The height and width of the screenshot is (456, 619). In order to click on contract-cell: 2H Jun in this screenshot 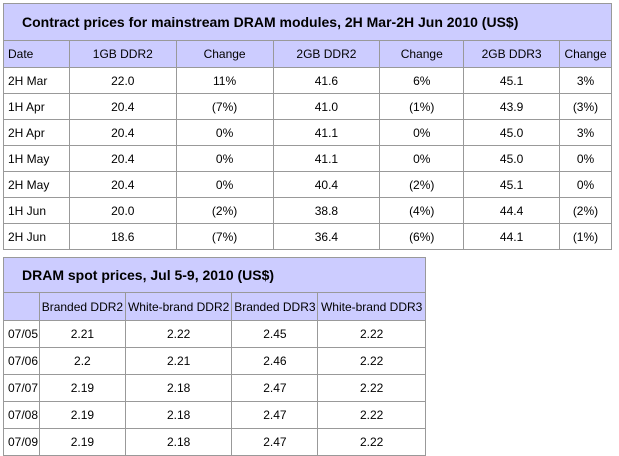, I will do `click(36, 236)`.